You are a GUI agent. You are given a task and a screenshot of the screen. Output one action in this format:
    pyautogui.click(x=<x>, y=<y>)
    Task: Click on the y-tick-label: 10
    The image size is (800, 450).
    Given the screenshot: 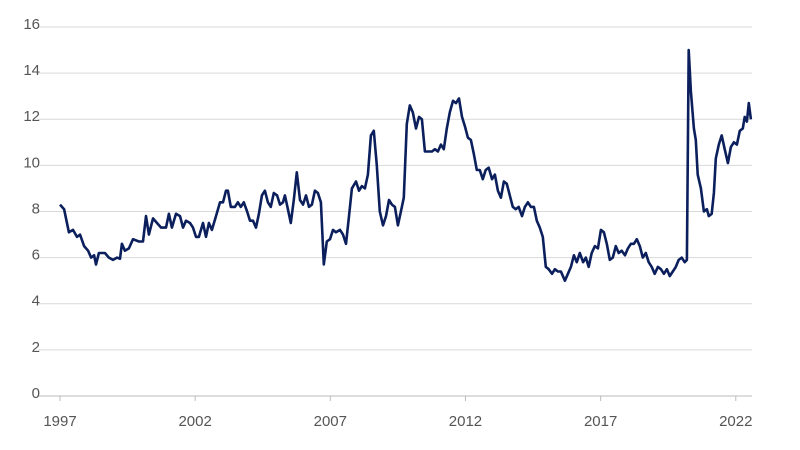 What is the action you would take?
    pyautogui.click(x=31, y=162)
    